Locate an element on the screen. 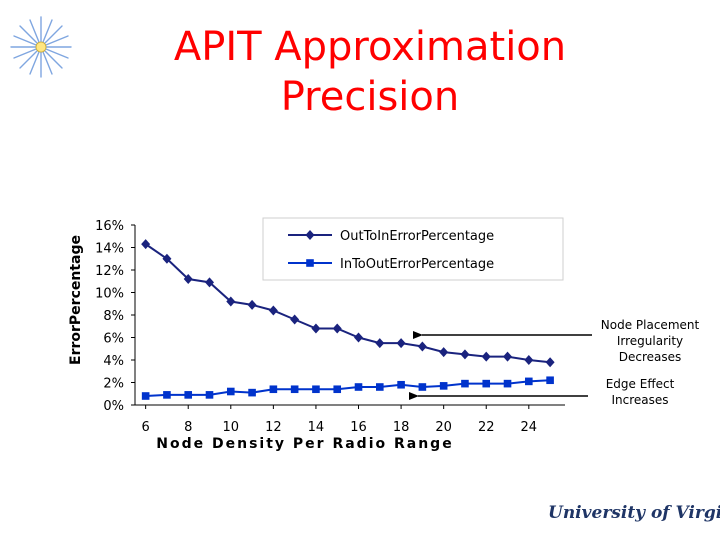  annotation-line: Increases is located at coordinates (640, 400).